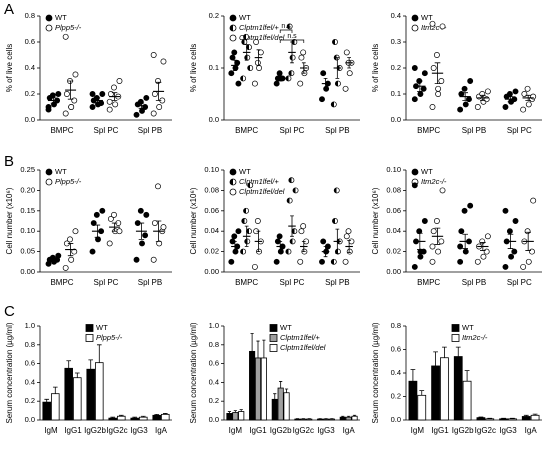  What do you see at coordinates (286, 26) in the screenshot?
I see `annotation: n.s` at bounding box center [286, 26].